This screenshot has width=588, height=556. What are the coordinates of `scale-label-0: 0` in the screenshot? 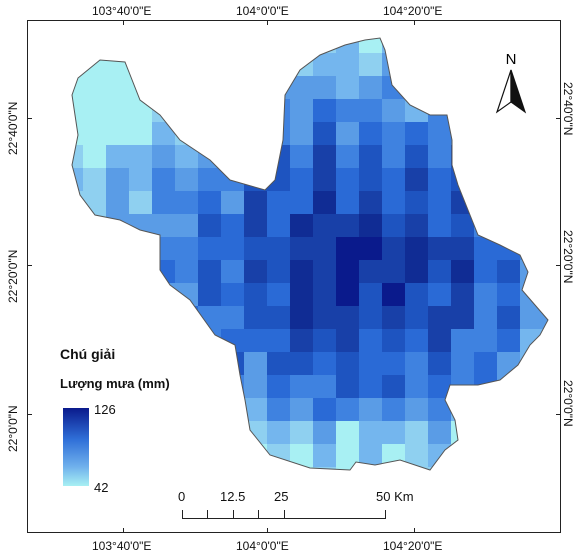 It's located at (182, 496).